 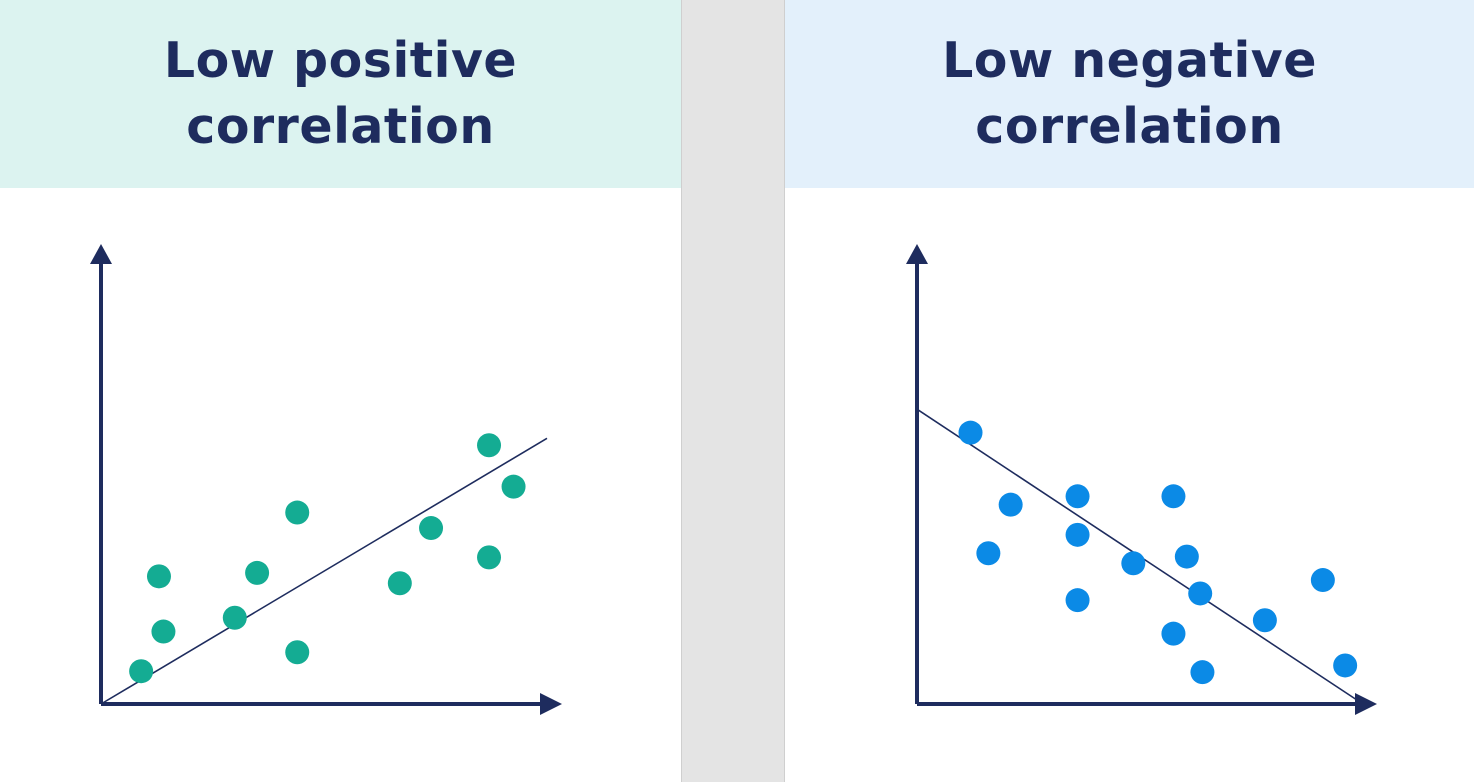 I want to click on positive-panel-title: Low positive correlation, so click(x=340, y=94).